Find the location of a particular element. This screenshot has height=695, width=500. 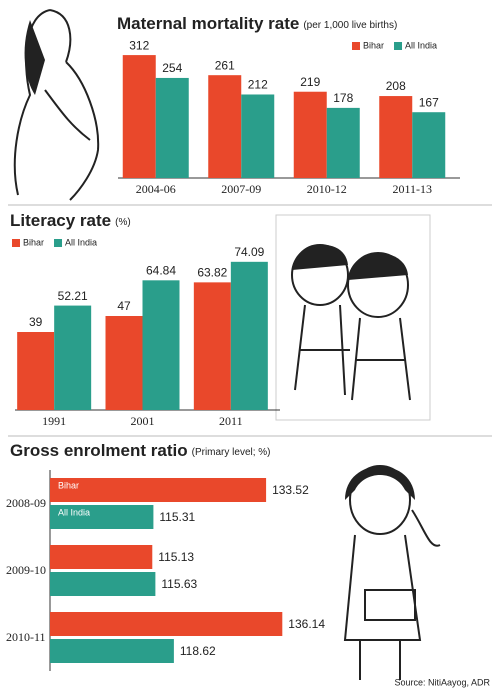

y-tick-label: 2009-10 is located at coordinates (26, 570).